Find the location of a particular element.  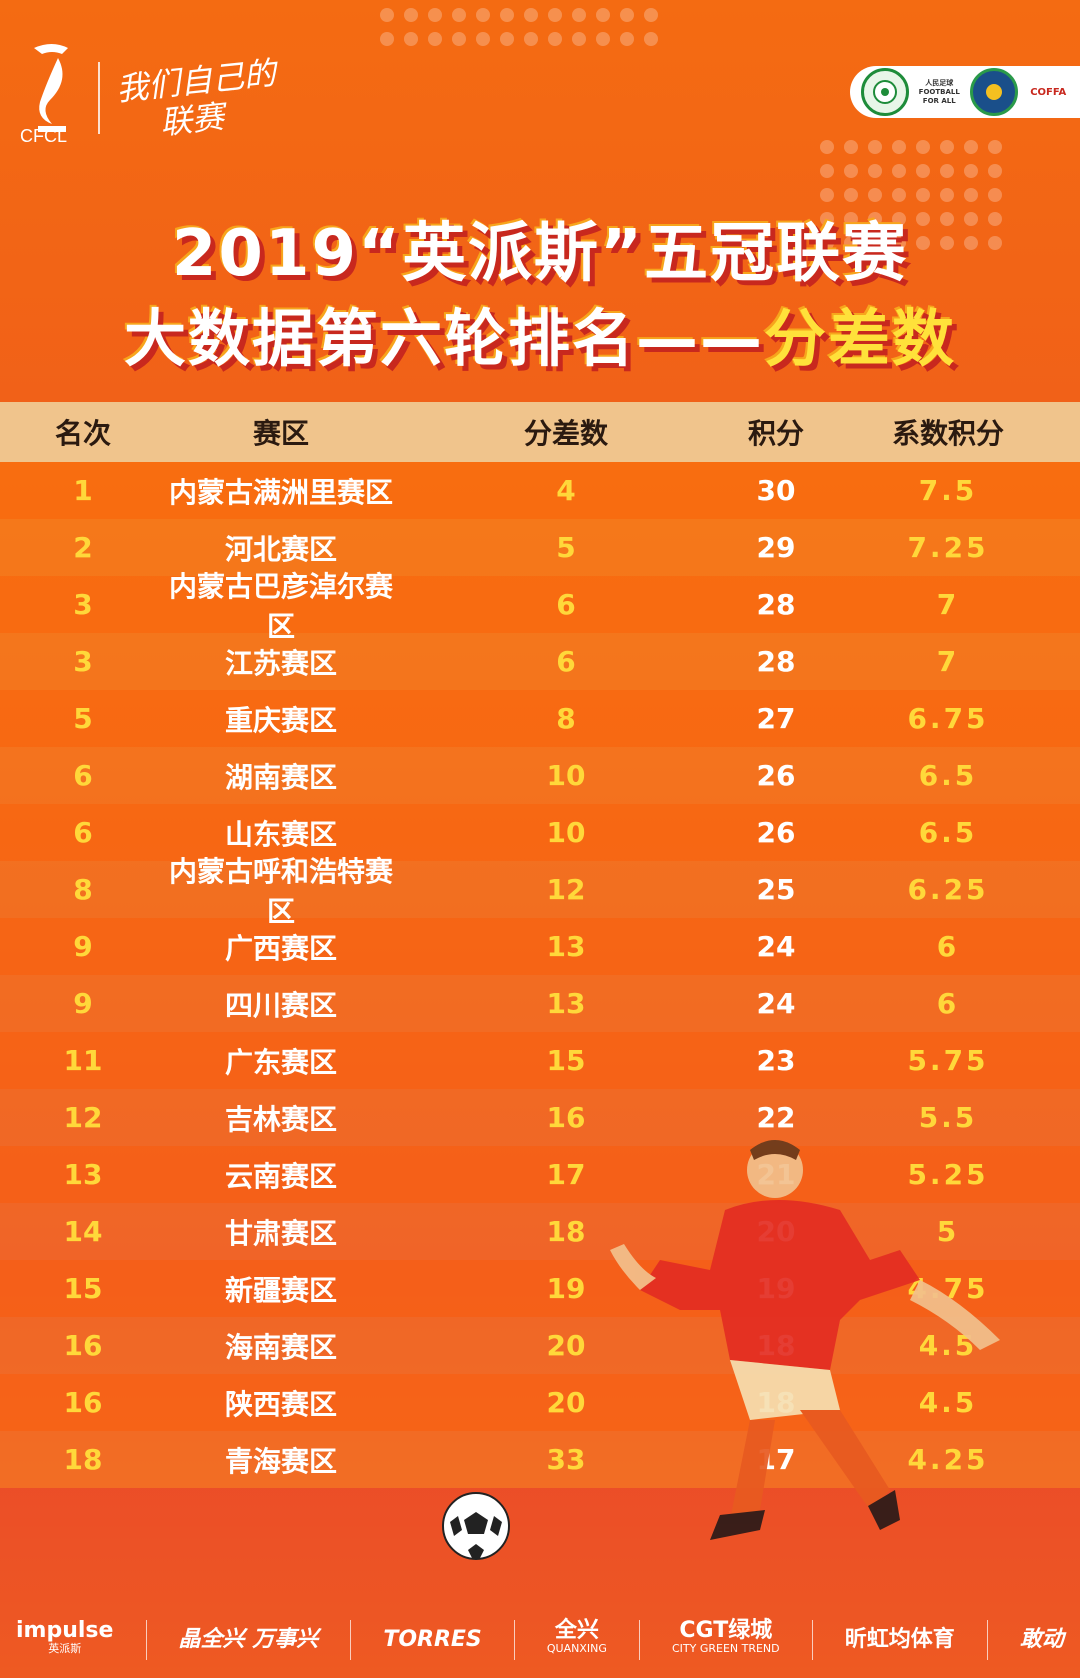

points-cell: 28 is located at coordinates (776, 661).